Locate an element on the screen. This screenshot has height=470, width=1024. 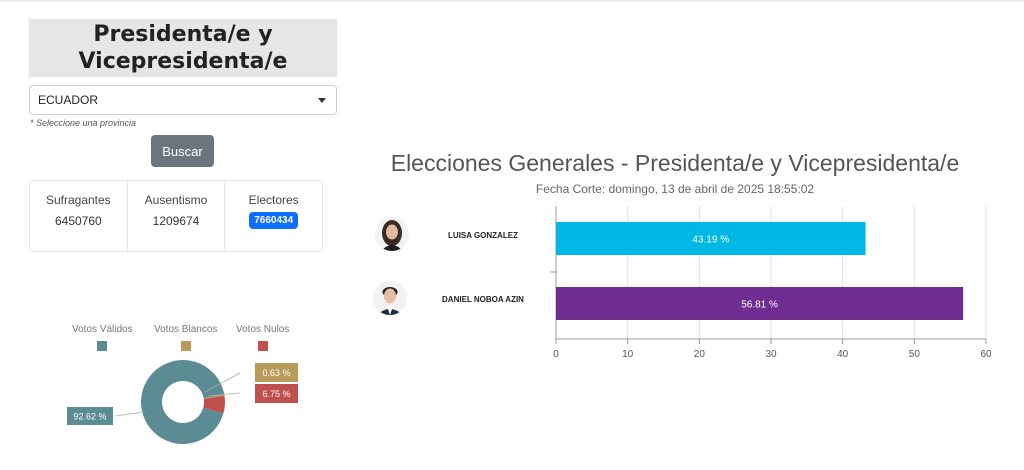
stat-electores-label: Electores is located at coordinates (273, 200).